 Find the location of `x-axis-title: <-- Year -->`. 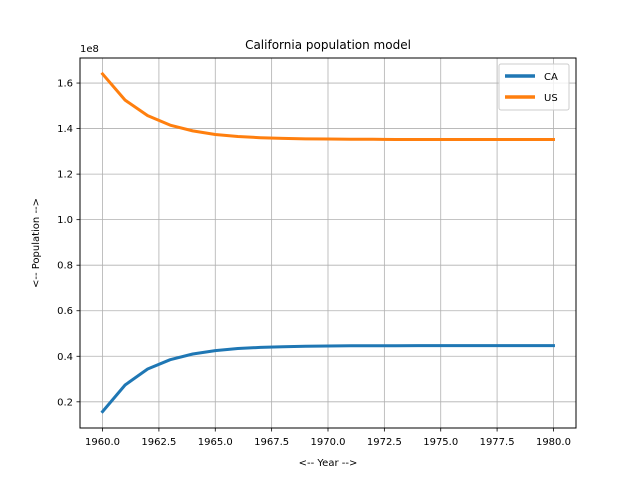

x-axis-title: <-- Year --> is located at coordinates (328, 463).